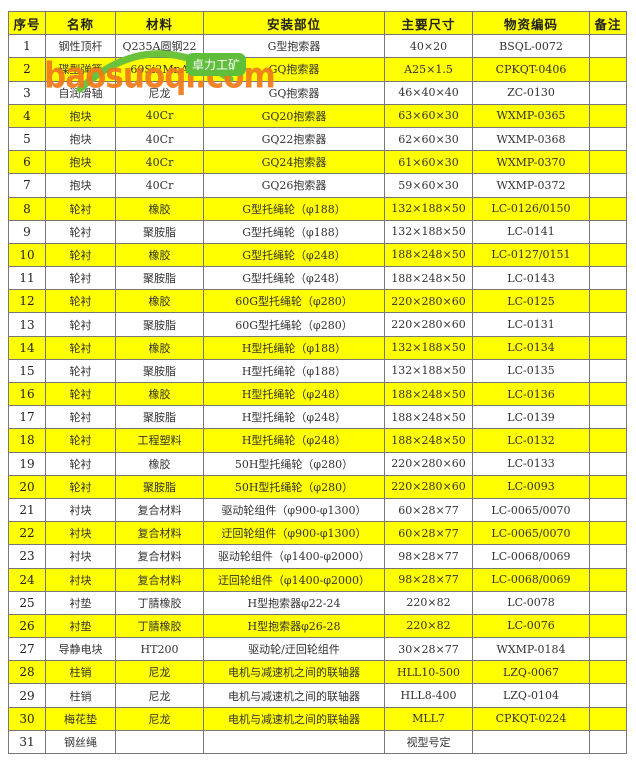 The width and height of the screenshot is (636, 762). Describe the element at coordinates (159, 69) in the screenshot. I see `cell-col-material: 60Si2MnA` at that location.